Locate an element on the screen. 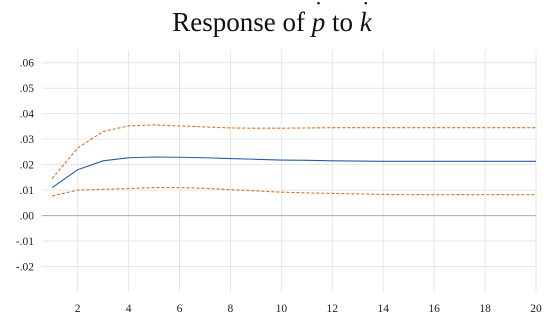 The height and width of the screenshot is (321, 544). title-response-var: p ˙ is located at coordinates (318, 21).